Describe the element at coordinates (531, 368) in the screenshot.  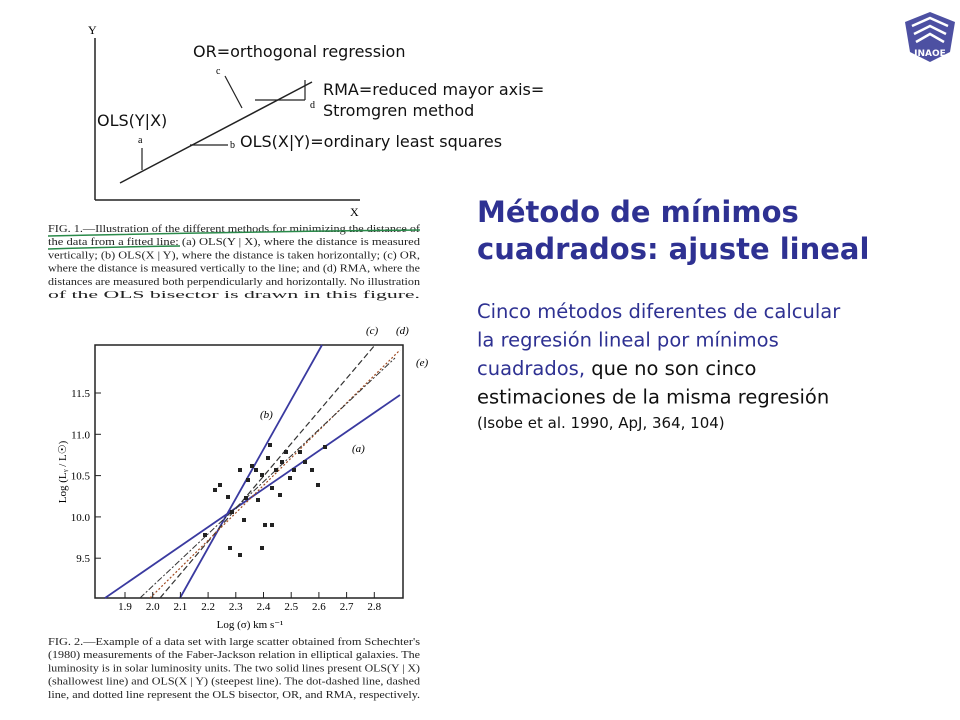
I see `body-text: cuadrados,` at that location.